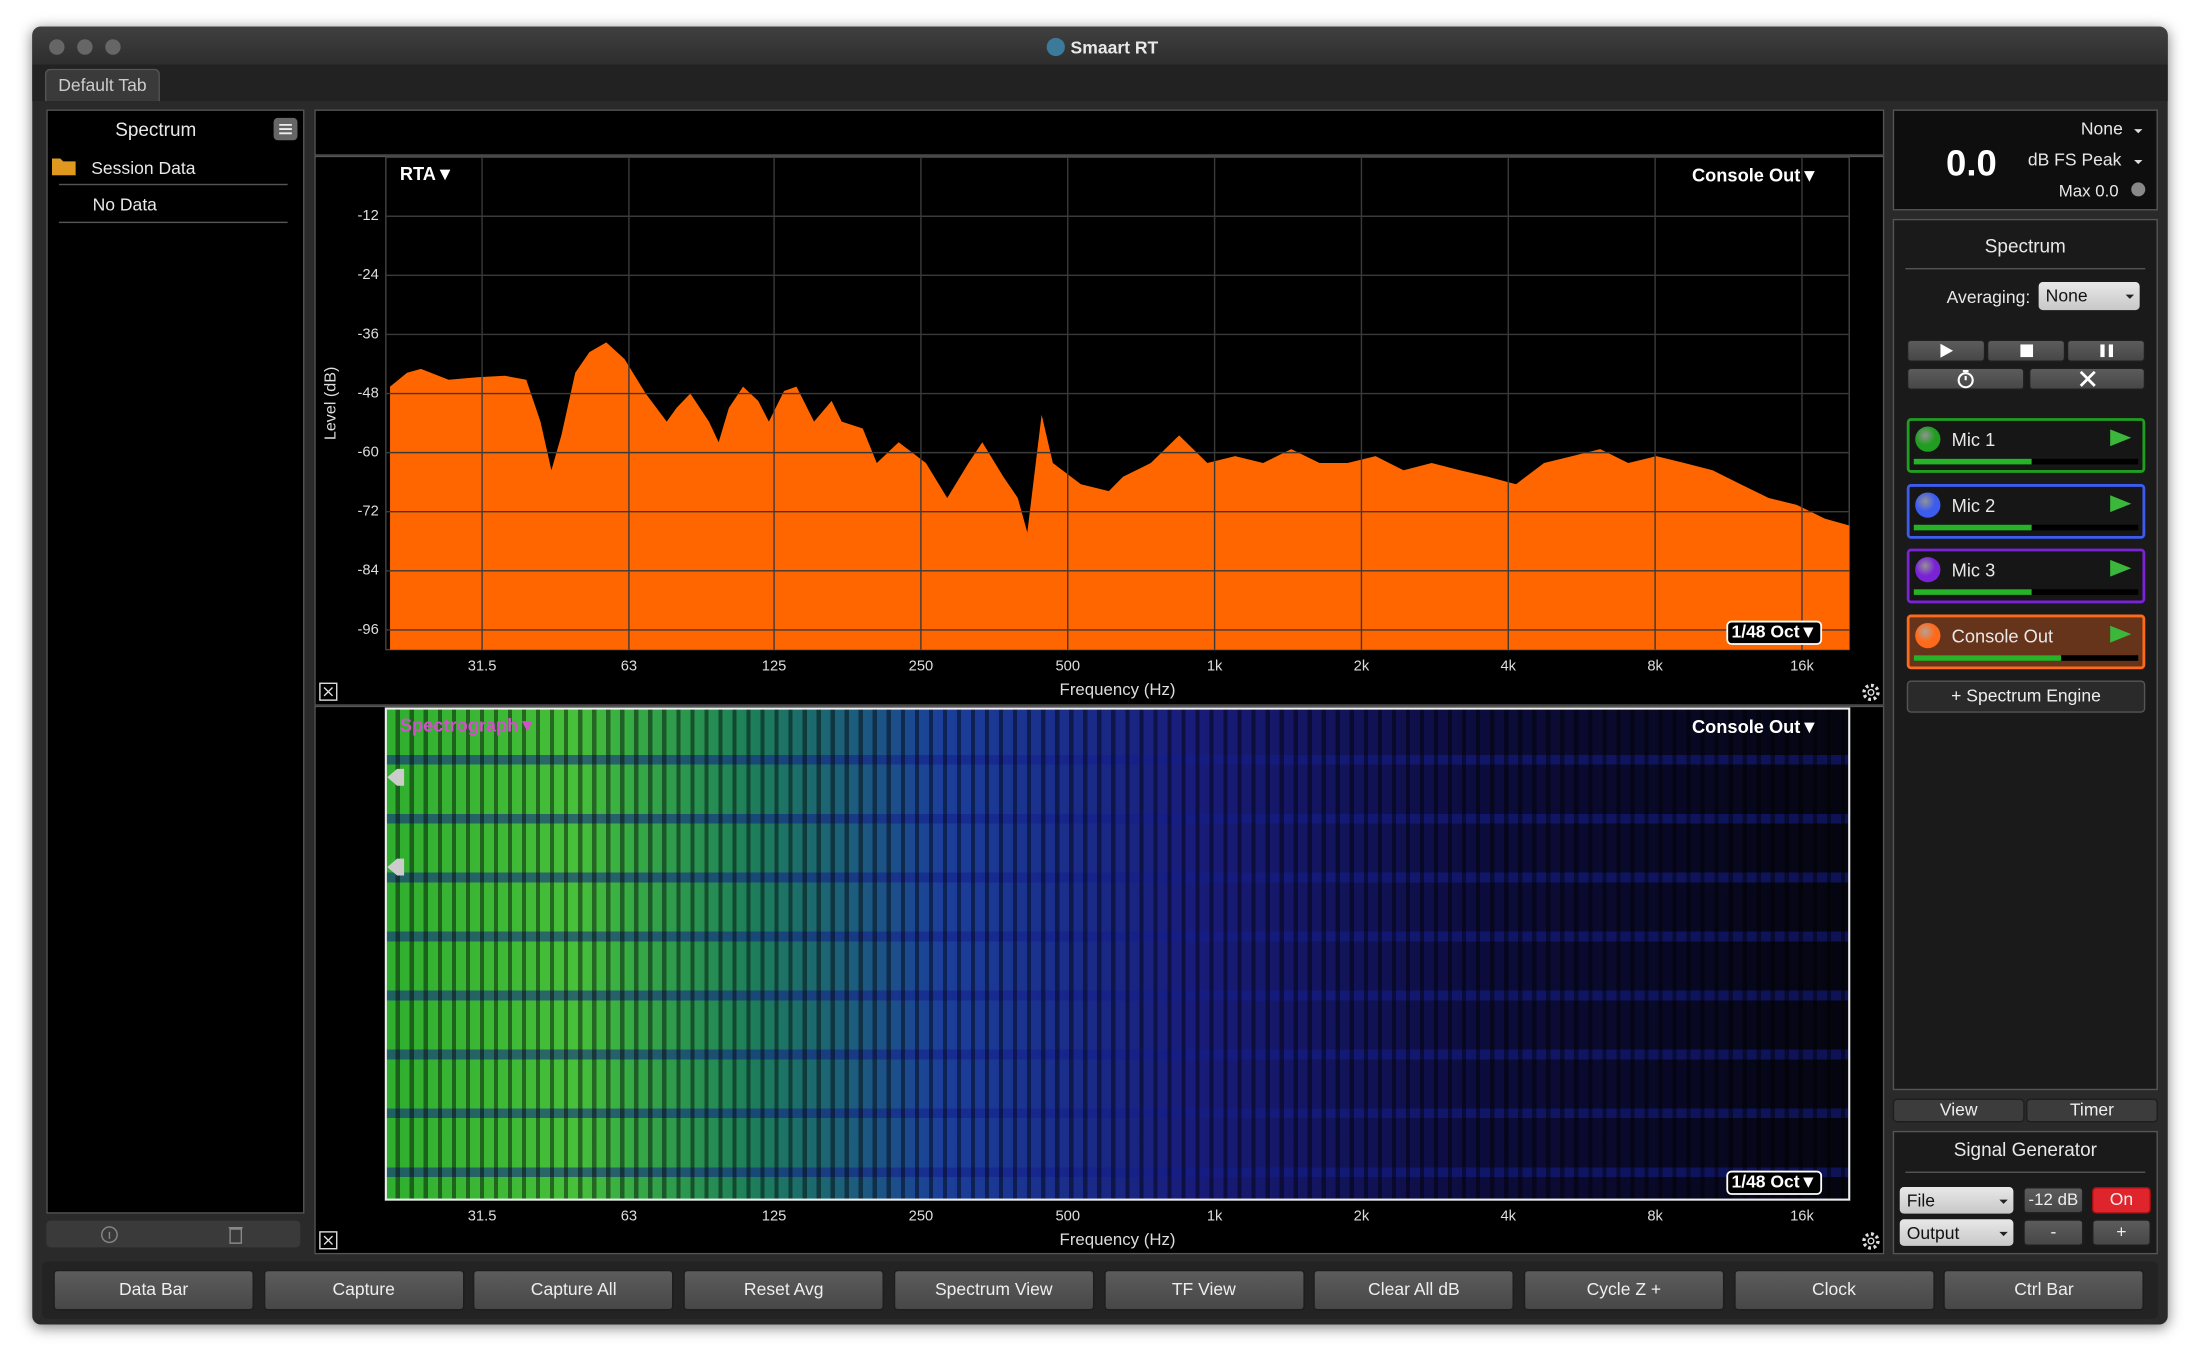 The image size is (2200, 1364). What do you see at coordinates (1755, 175) in the screenshot?
I see `plot-source: Console Out▼` at bounding box center [1755, 175].